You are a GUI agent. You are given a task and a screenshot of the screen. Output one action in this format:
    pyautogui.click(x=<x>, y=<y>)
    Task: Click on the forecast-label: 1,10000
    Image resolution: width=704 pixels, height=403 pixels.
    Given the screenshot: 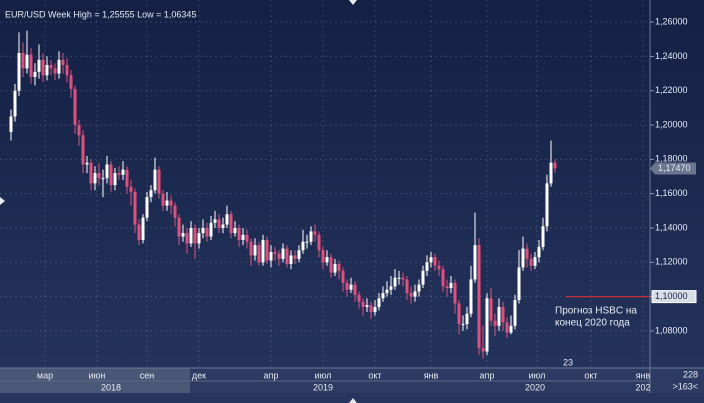 What is the action you would take?
    pyautogui.click(x=671, y=296)
    